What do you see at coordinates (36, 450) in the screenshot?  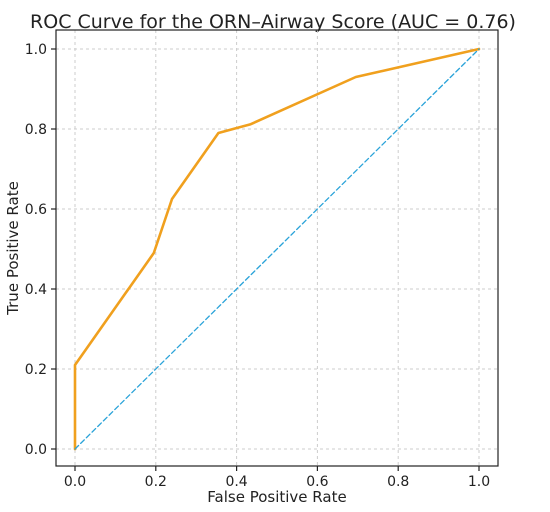 I see `y-tick-label: 0.0` at bounding box center [36, 450].